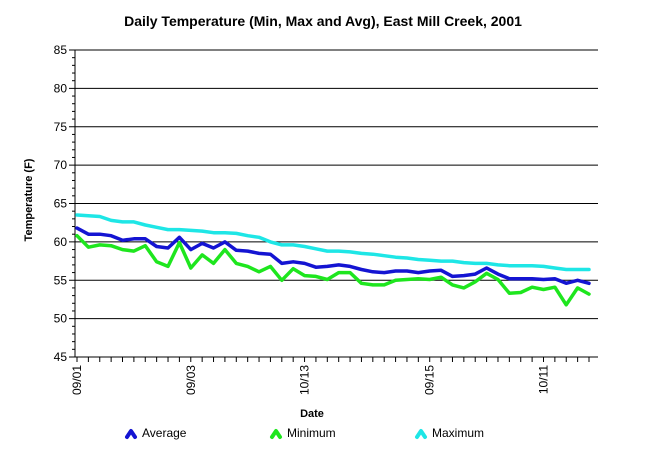 The image size is (658, 460). I want to click on legend-label-maximum: Maximum, so click(458, 433).